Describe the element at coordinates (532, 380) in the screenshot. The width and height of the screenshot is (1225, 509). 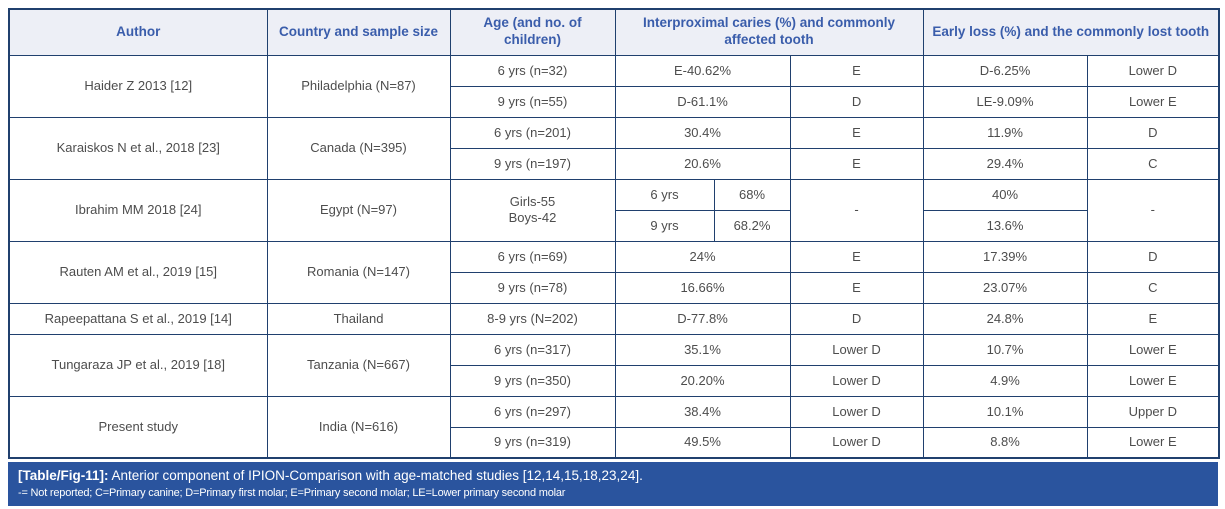
I see `cell-age: 9 yrs (n=350)` at that location.